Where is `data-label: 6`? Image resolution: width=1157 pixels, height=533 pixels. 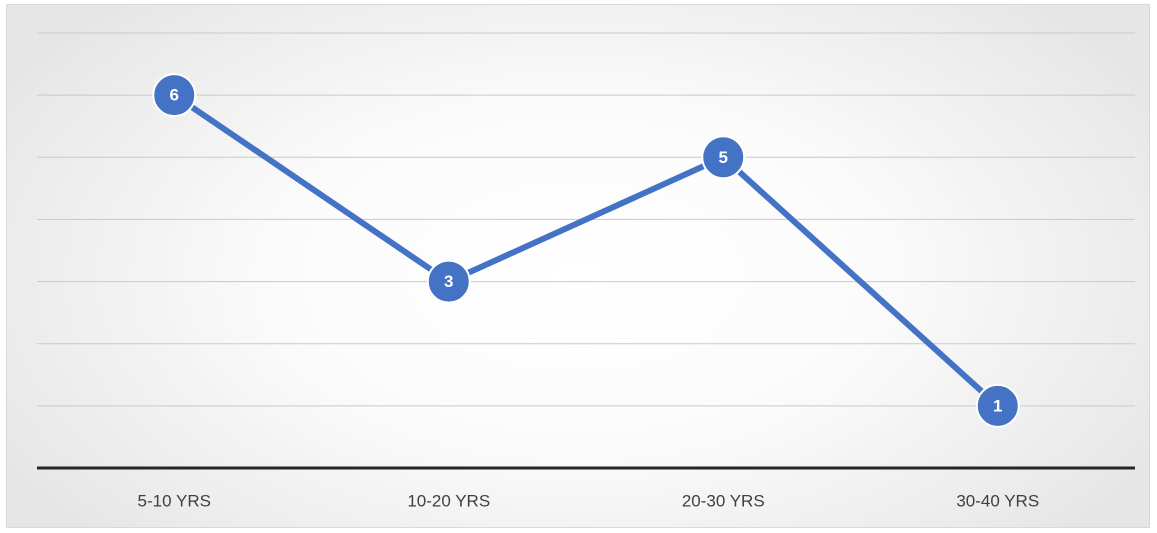 data-label: 6 is located at coordinates (174, 95).